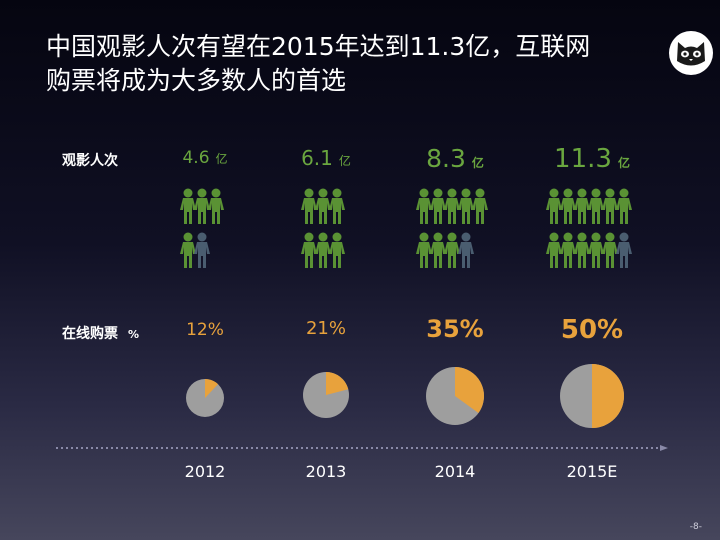  What do you see at coordinates (446, 158) in the screenshot?
I see `audience-number: 8.3` at bounding box center [446, 158].